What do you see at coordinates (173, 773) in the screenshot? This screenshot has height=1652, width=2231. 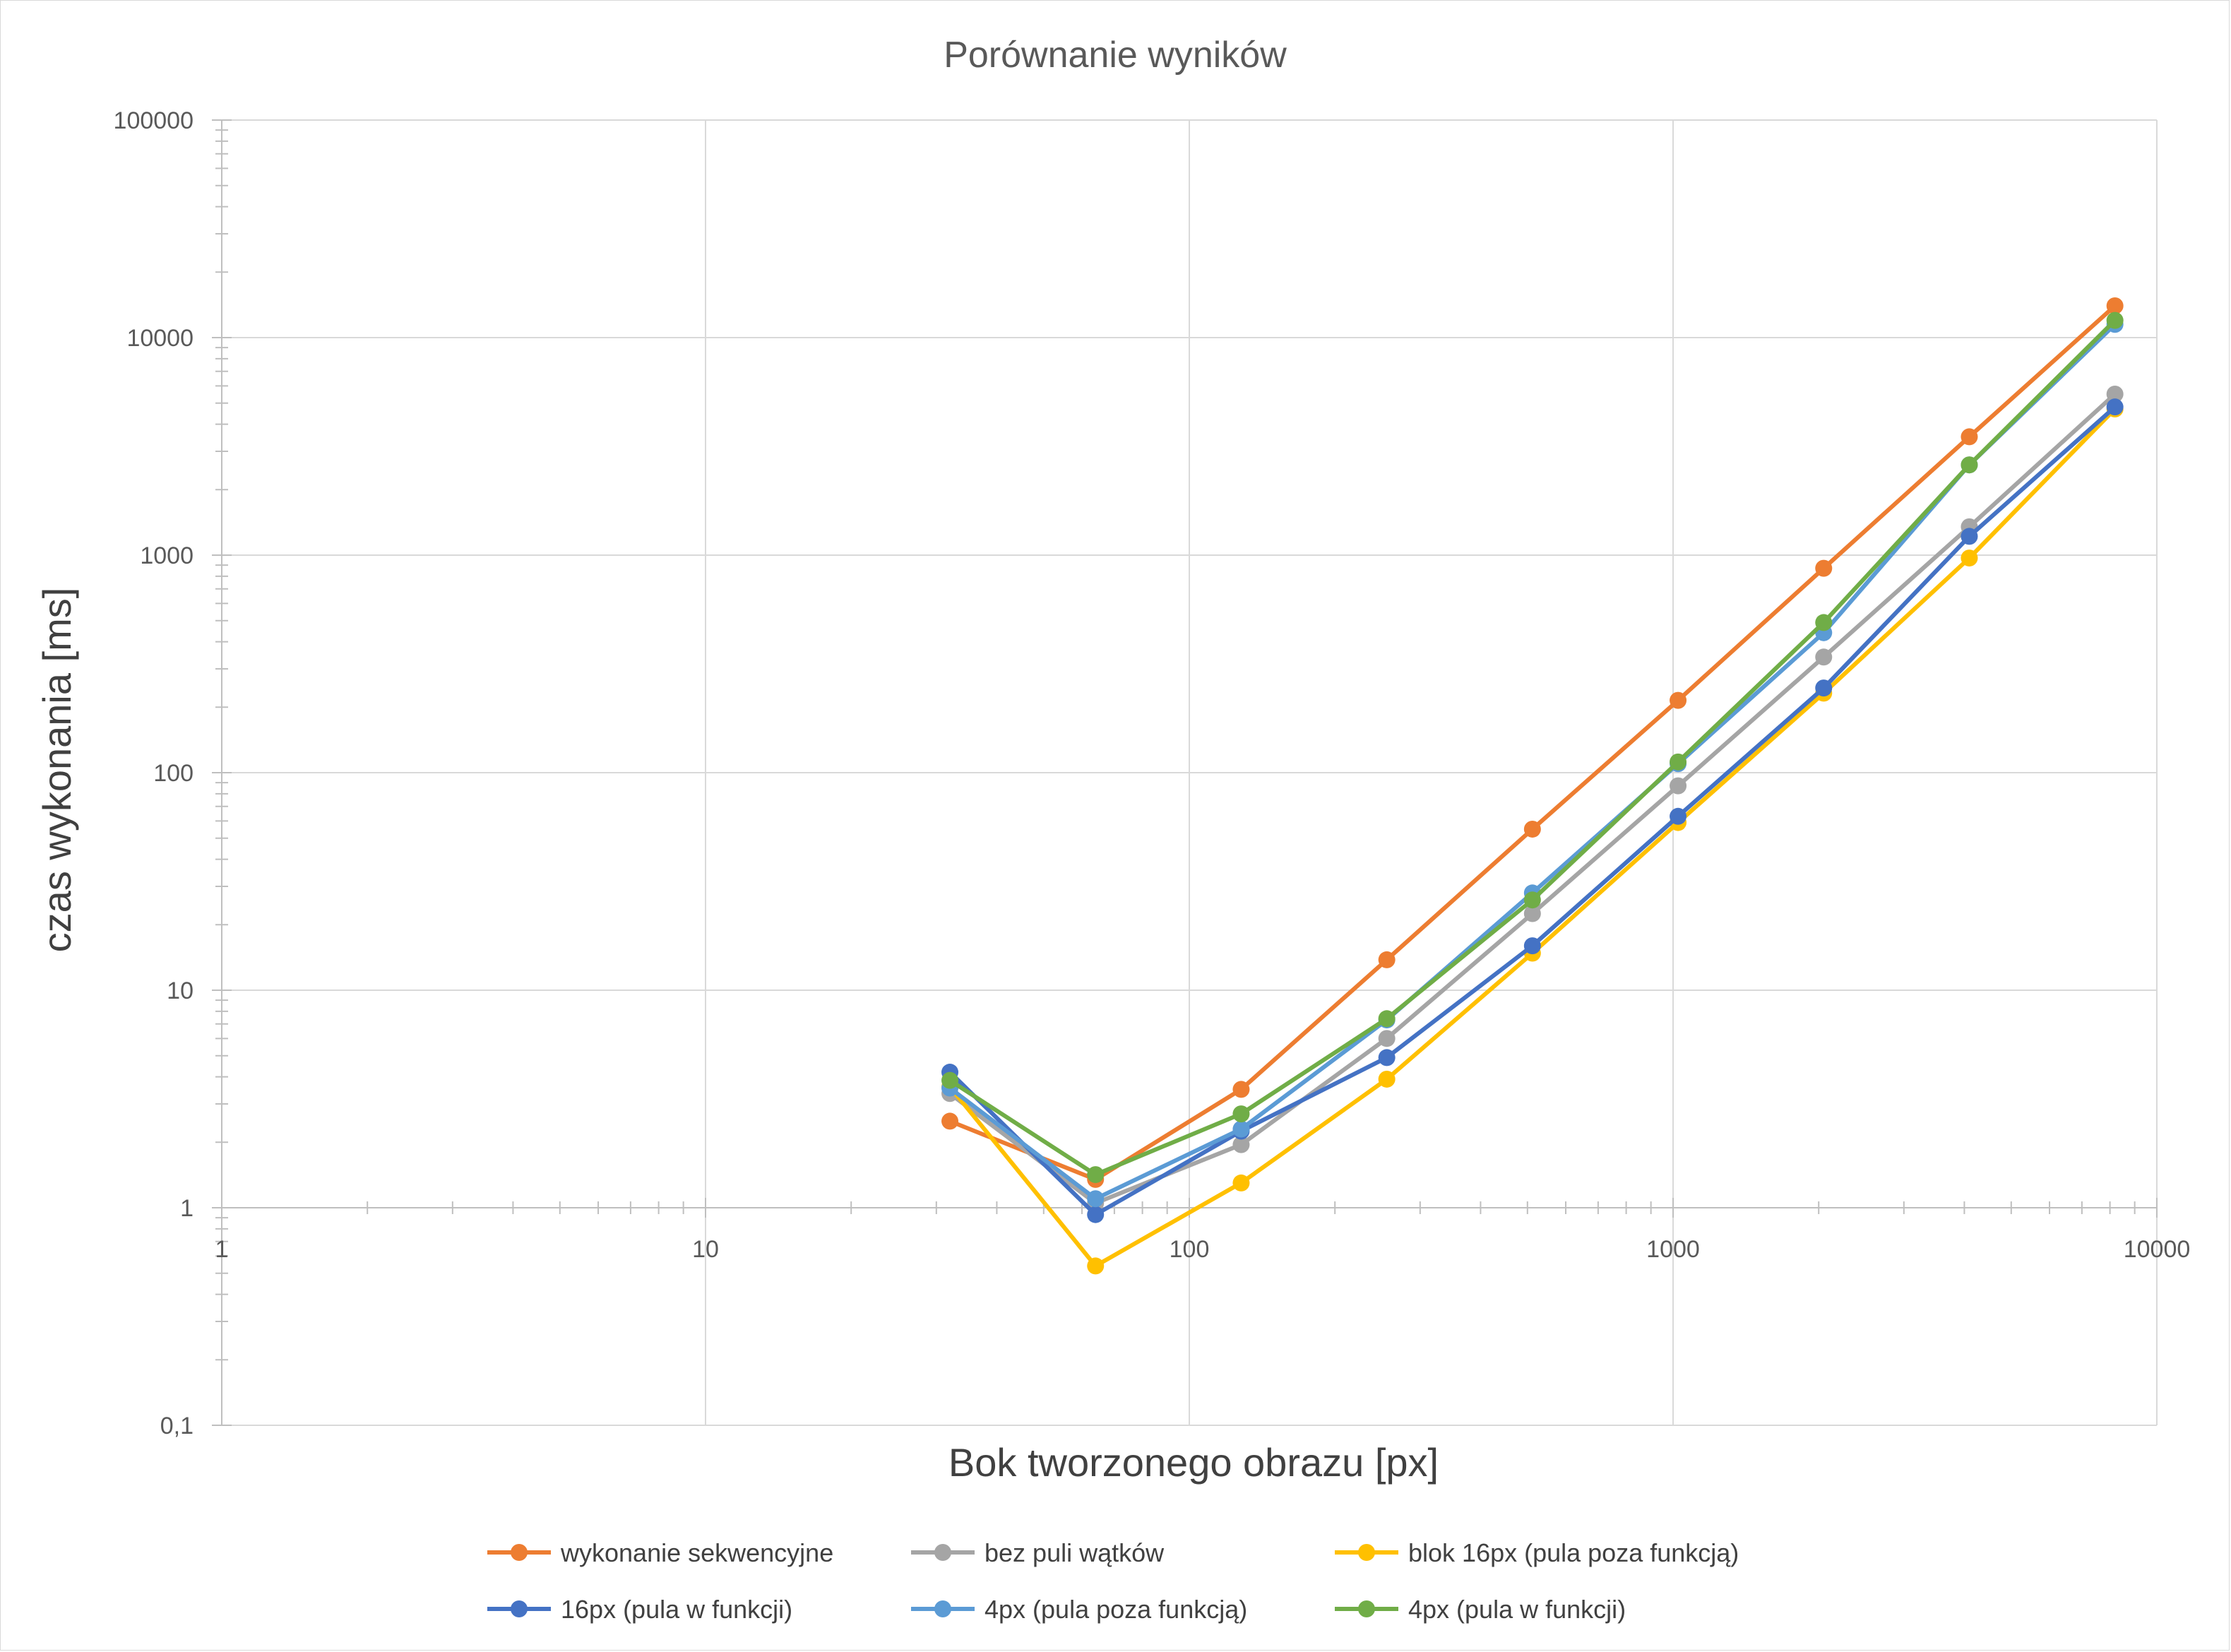 I see `y-tick-label: 100` at bounding box center [173, 773].